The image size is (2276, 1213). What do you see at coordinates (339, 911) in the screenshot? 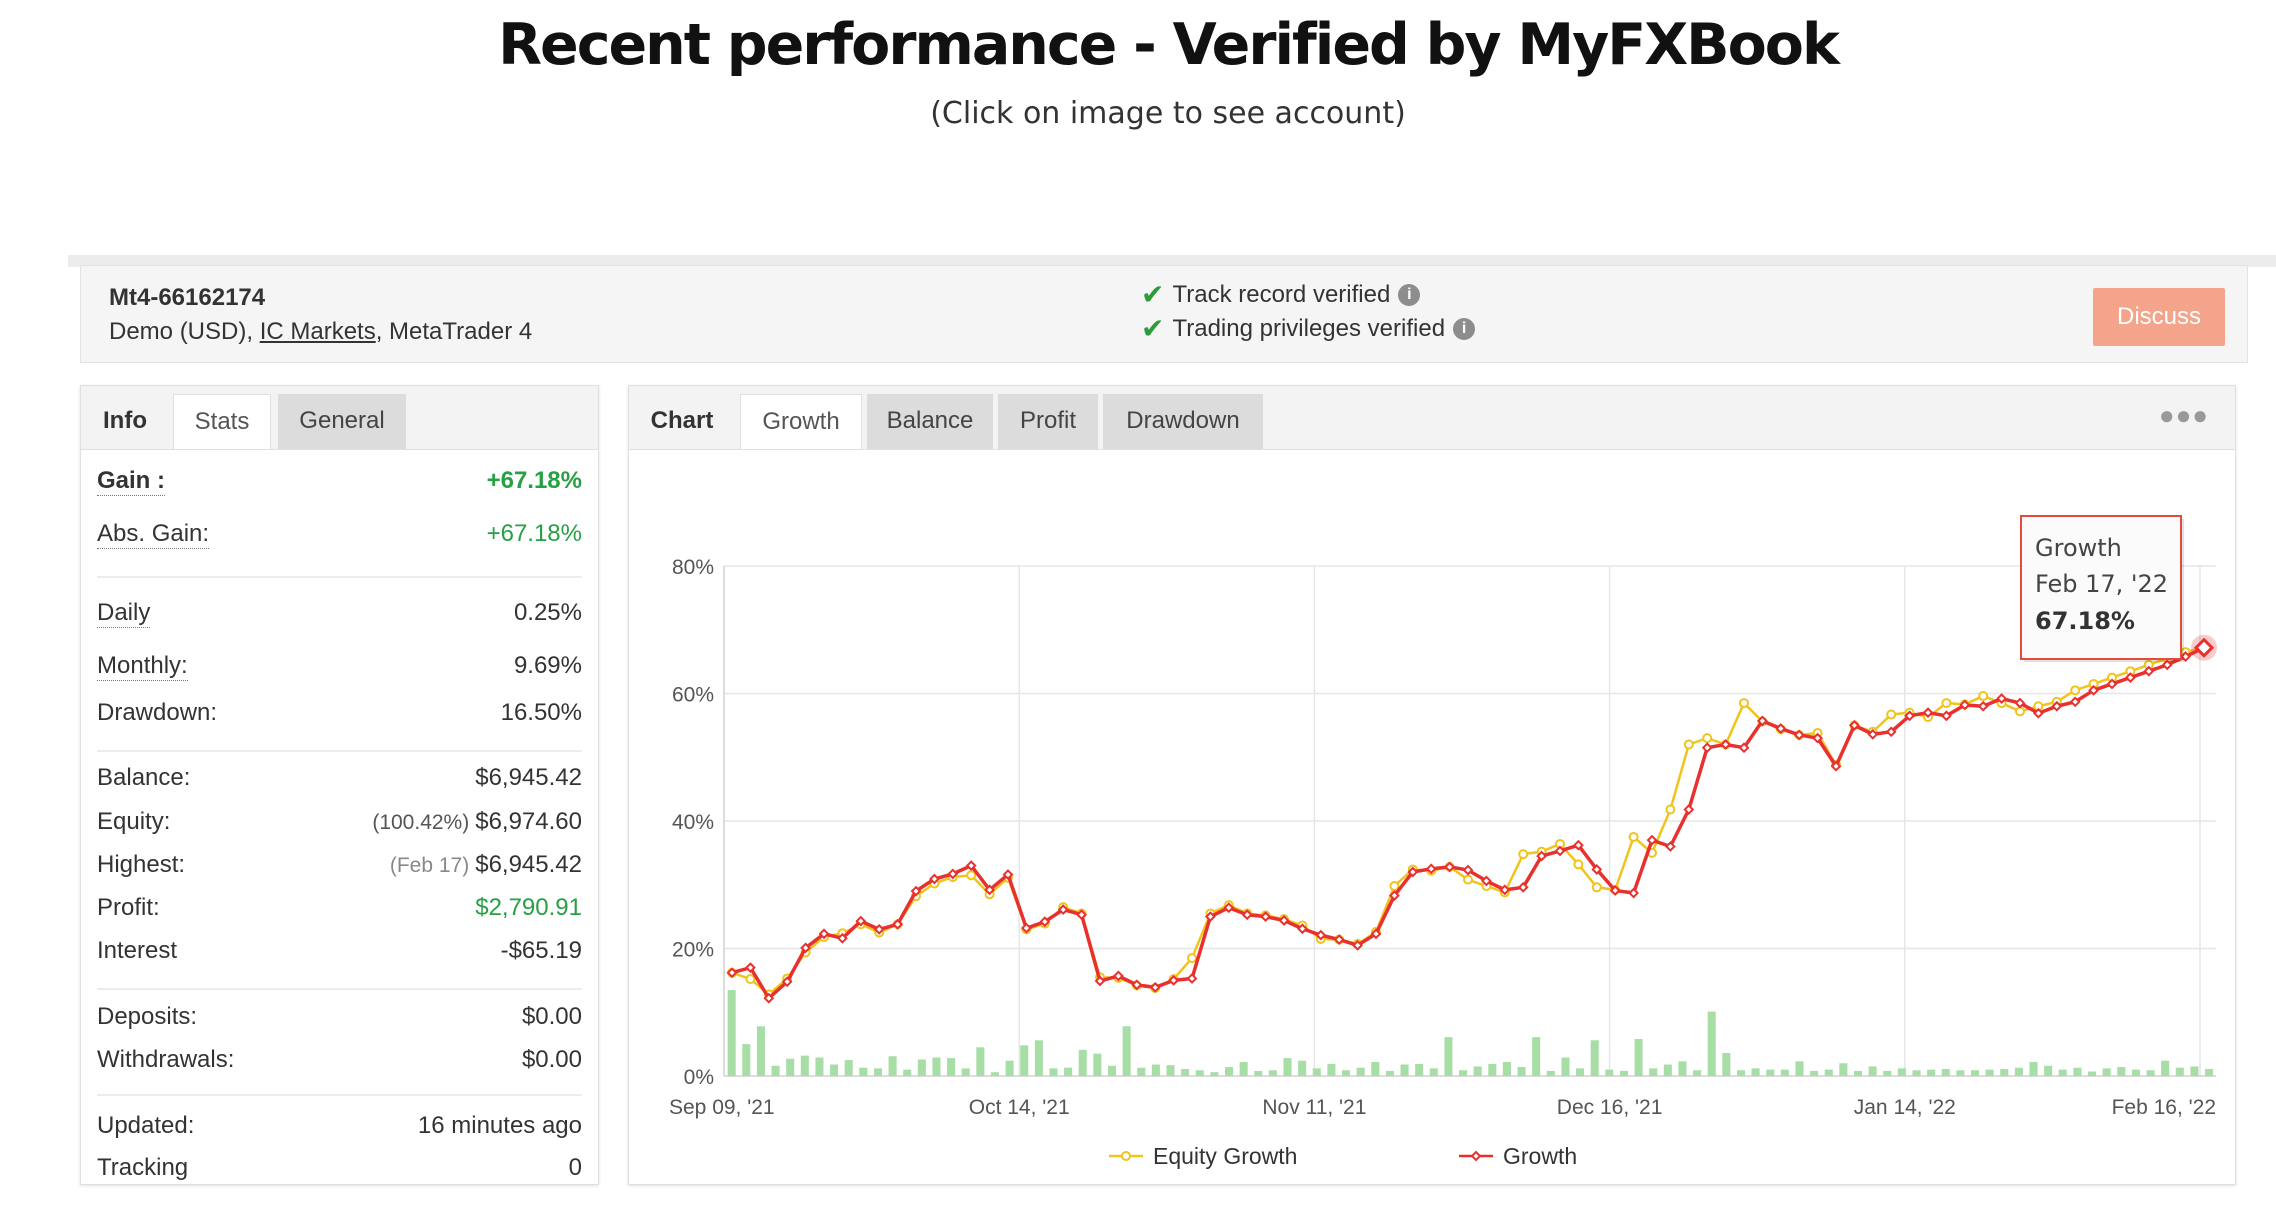
I see `stat-profit: Profit: $2,790.91` at bounding box center [339, 911].